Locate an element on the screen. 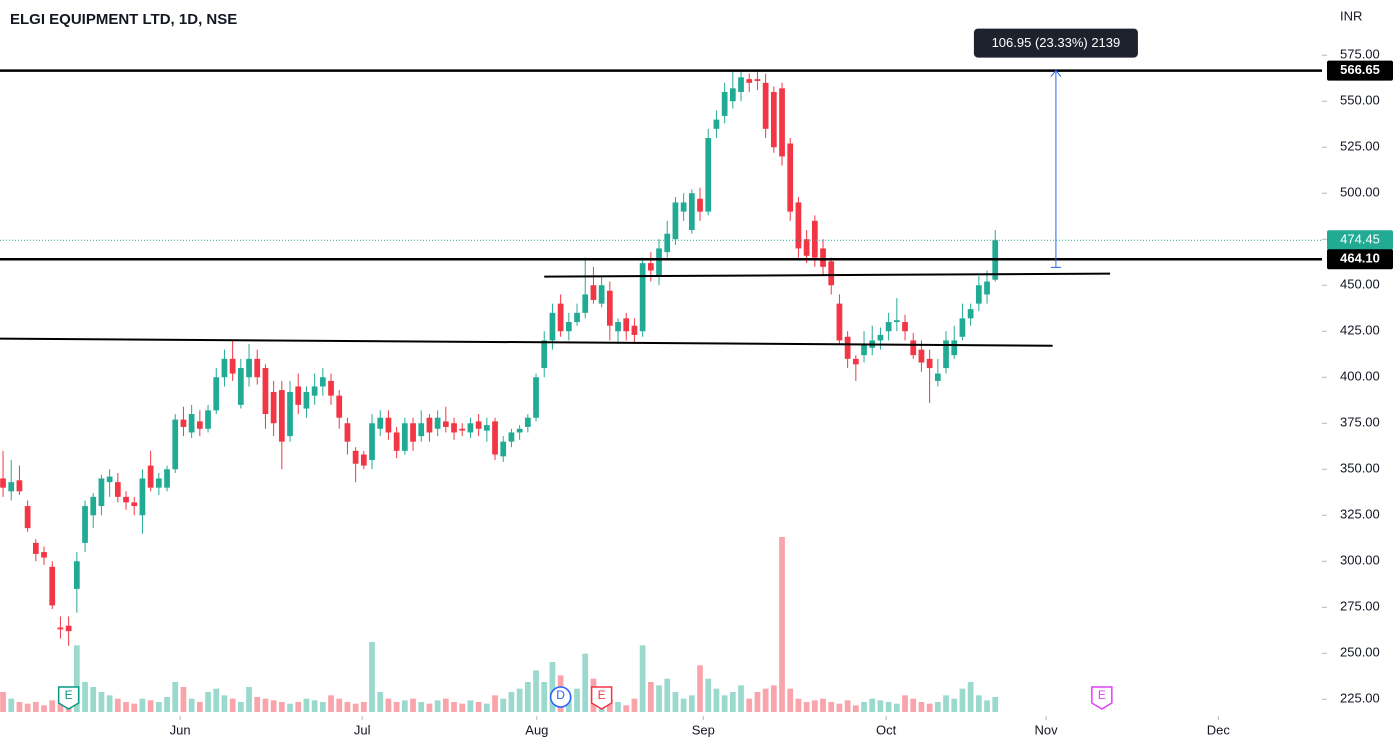 This screenshot has width=1398, height=748. y-tick-label: 375.00 is located at coordinates (1360, 422).